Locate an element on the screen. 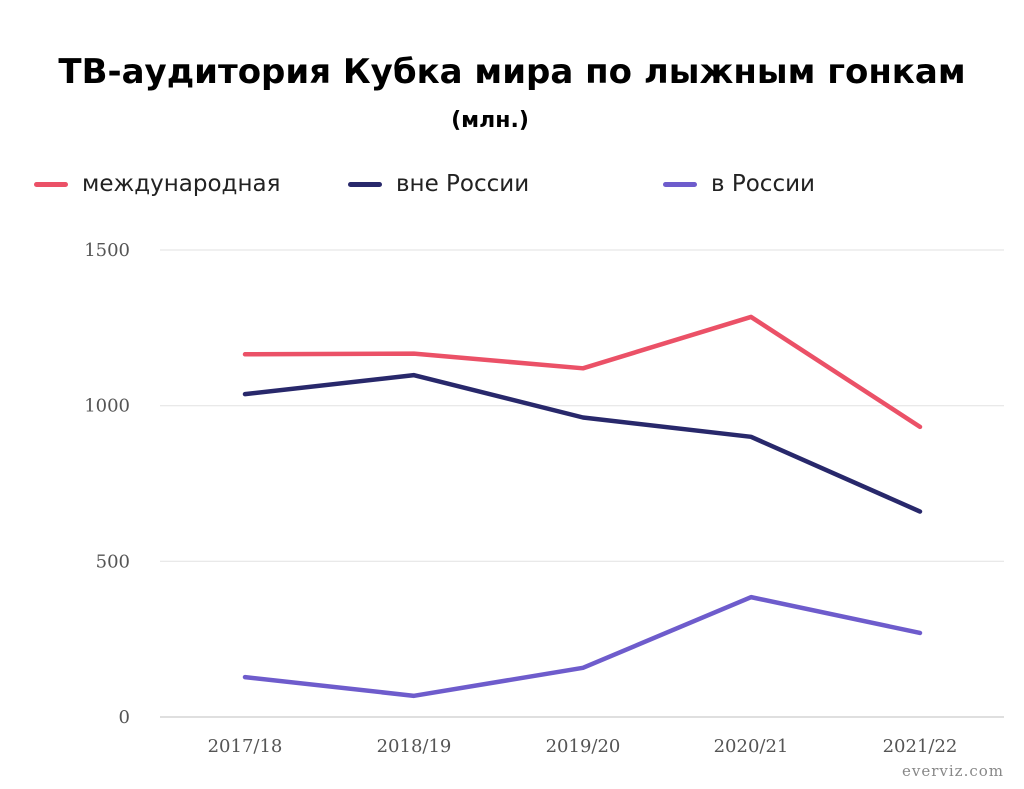  chart-subtitle: (млн.) is located at coordinates (490, 120).